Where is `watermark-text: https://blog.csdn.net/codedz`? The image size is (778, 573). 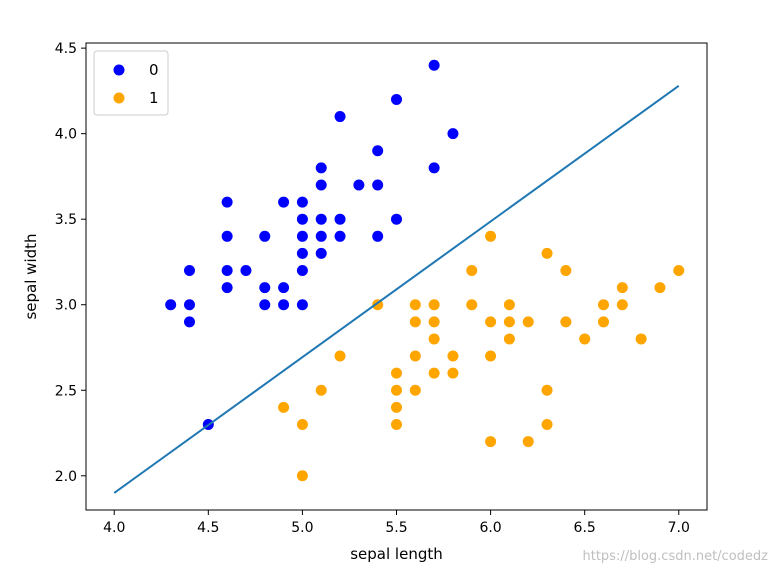
watermark-text: https://blog.csdn.net/codedz is located at coordinates (676, 556).